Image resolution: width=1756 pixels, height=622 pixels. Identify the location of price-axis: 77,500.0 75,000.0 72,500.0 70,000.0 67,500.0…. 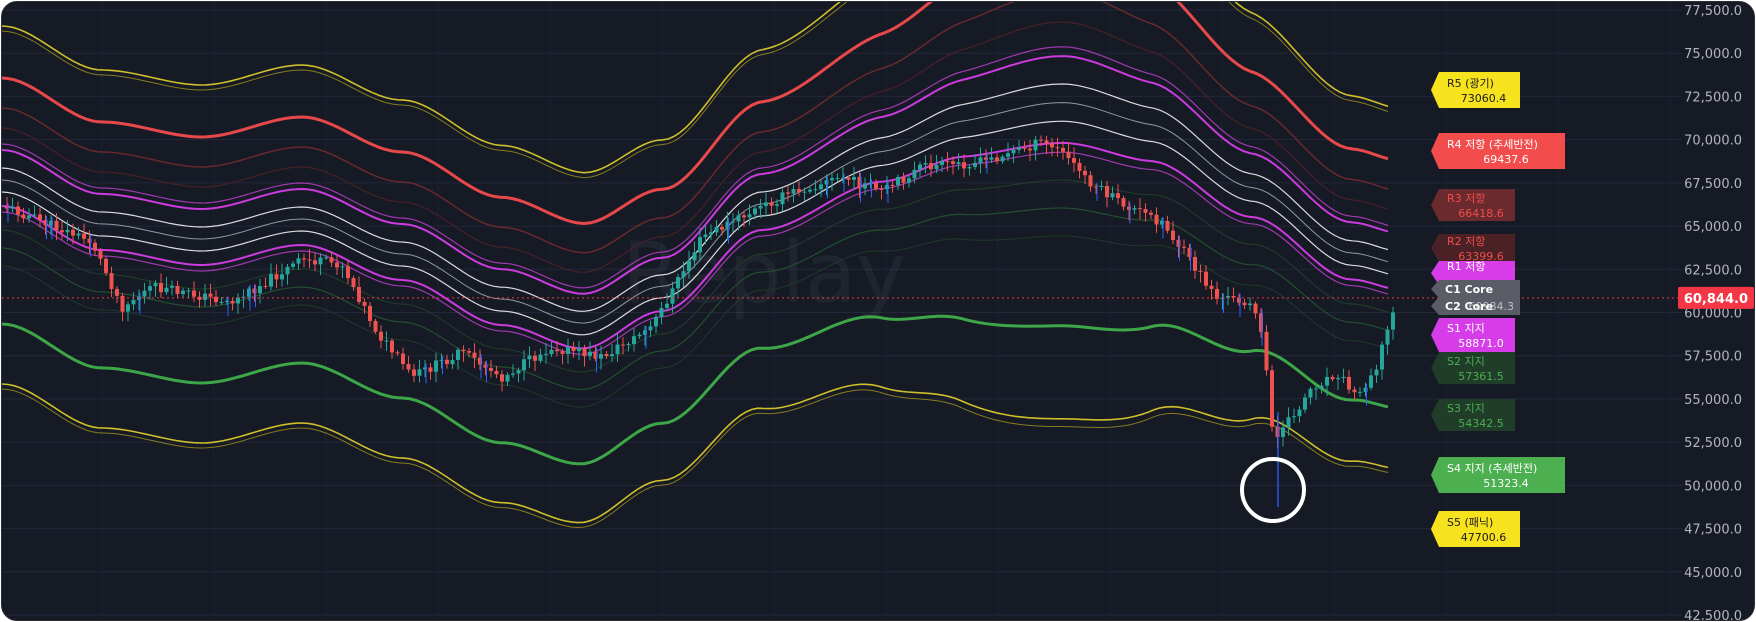
(1713, 312).